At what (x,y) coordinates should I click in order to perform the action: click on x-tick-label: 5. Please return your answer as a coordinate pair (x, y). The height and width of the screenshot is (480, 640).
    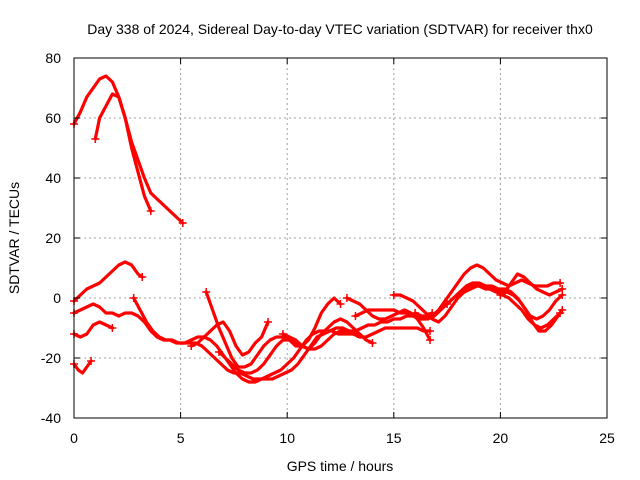
    Looking at the image, I should click on (181, 438).